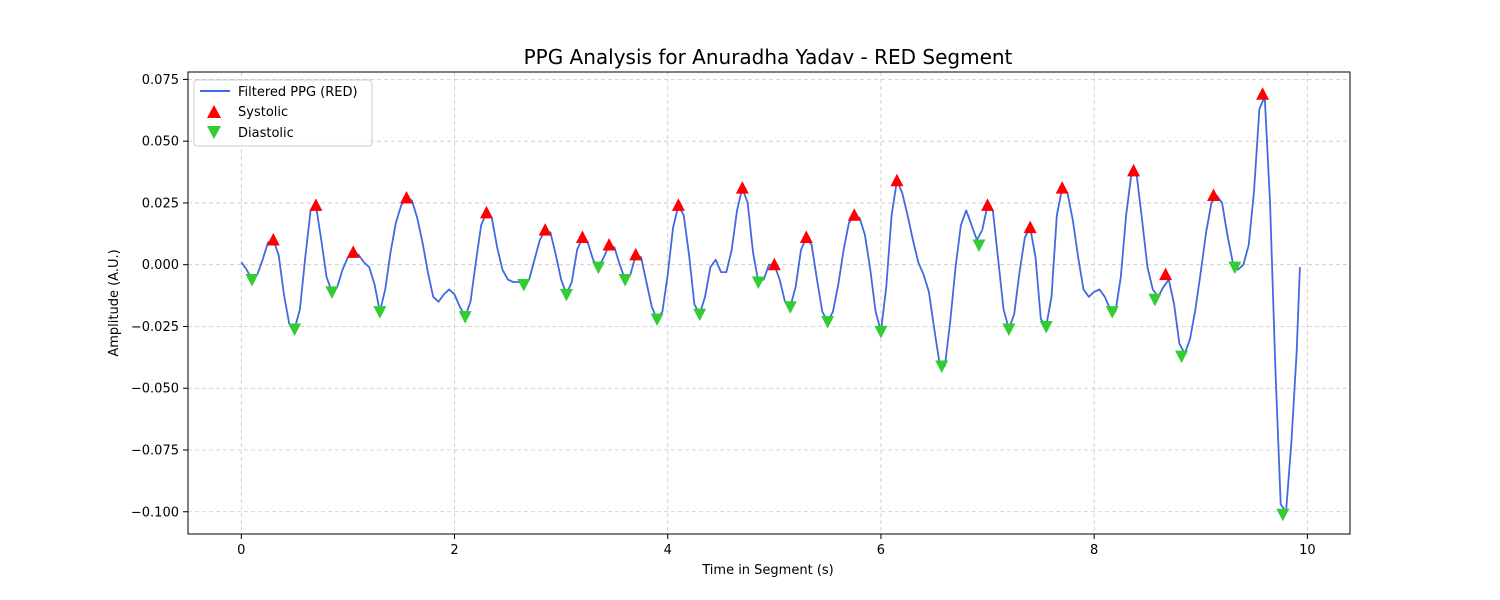  I want to click on legend-entry-systolic: Systolic, so click(263, 112).